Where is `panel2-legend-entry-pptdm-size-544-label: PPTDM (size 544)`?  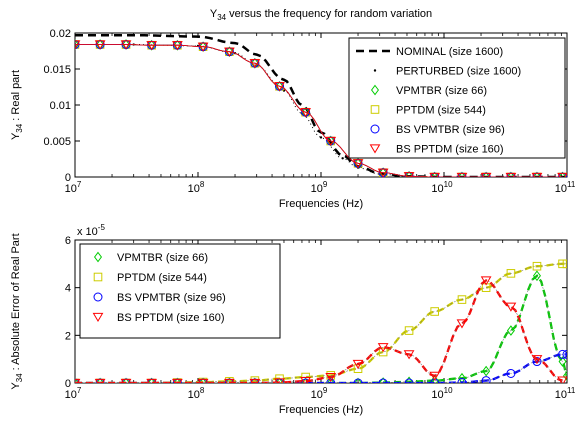
panel2-legend-entry-pptdm-size-544-label: PPTDM (size 544) is located at coordinates (162, 278).